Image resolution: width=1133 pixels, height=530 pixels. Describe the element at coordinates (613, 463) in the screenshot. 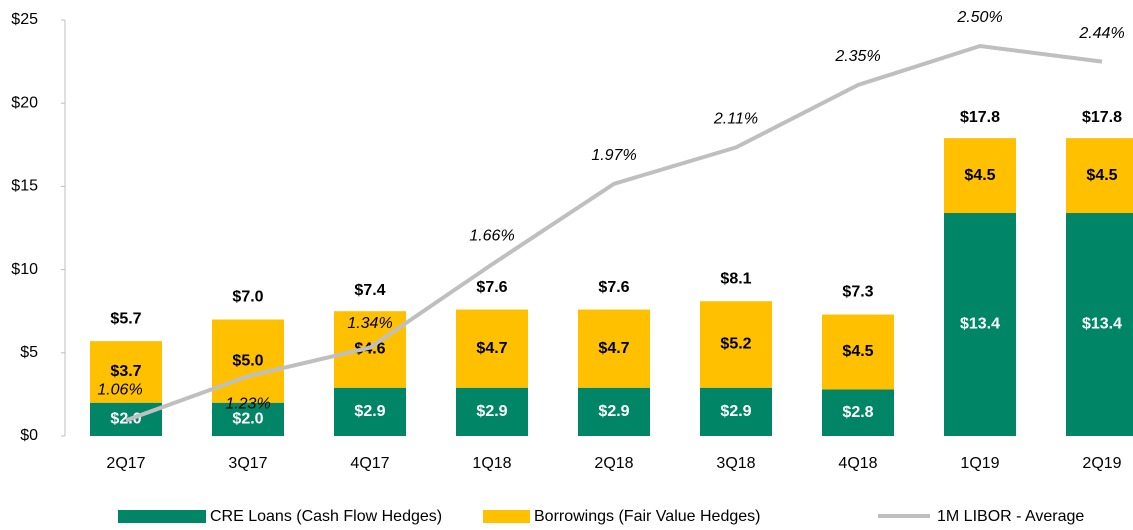

I see `x-tick-label: 2Q18` at that location.